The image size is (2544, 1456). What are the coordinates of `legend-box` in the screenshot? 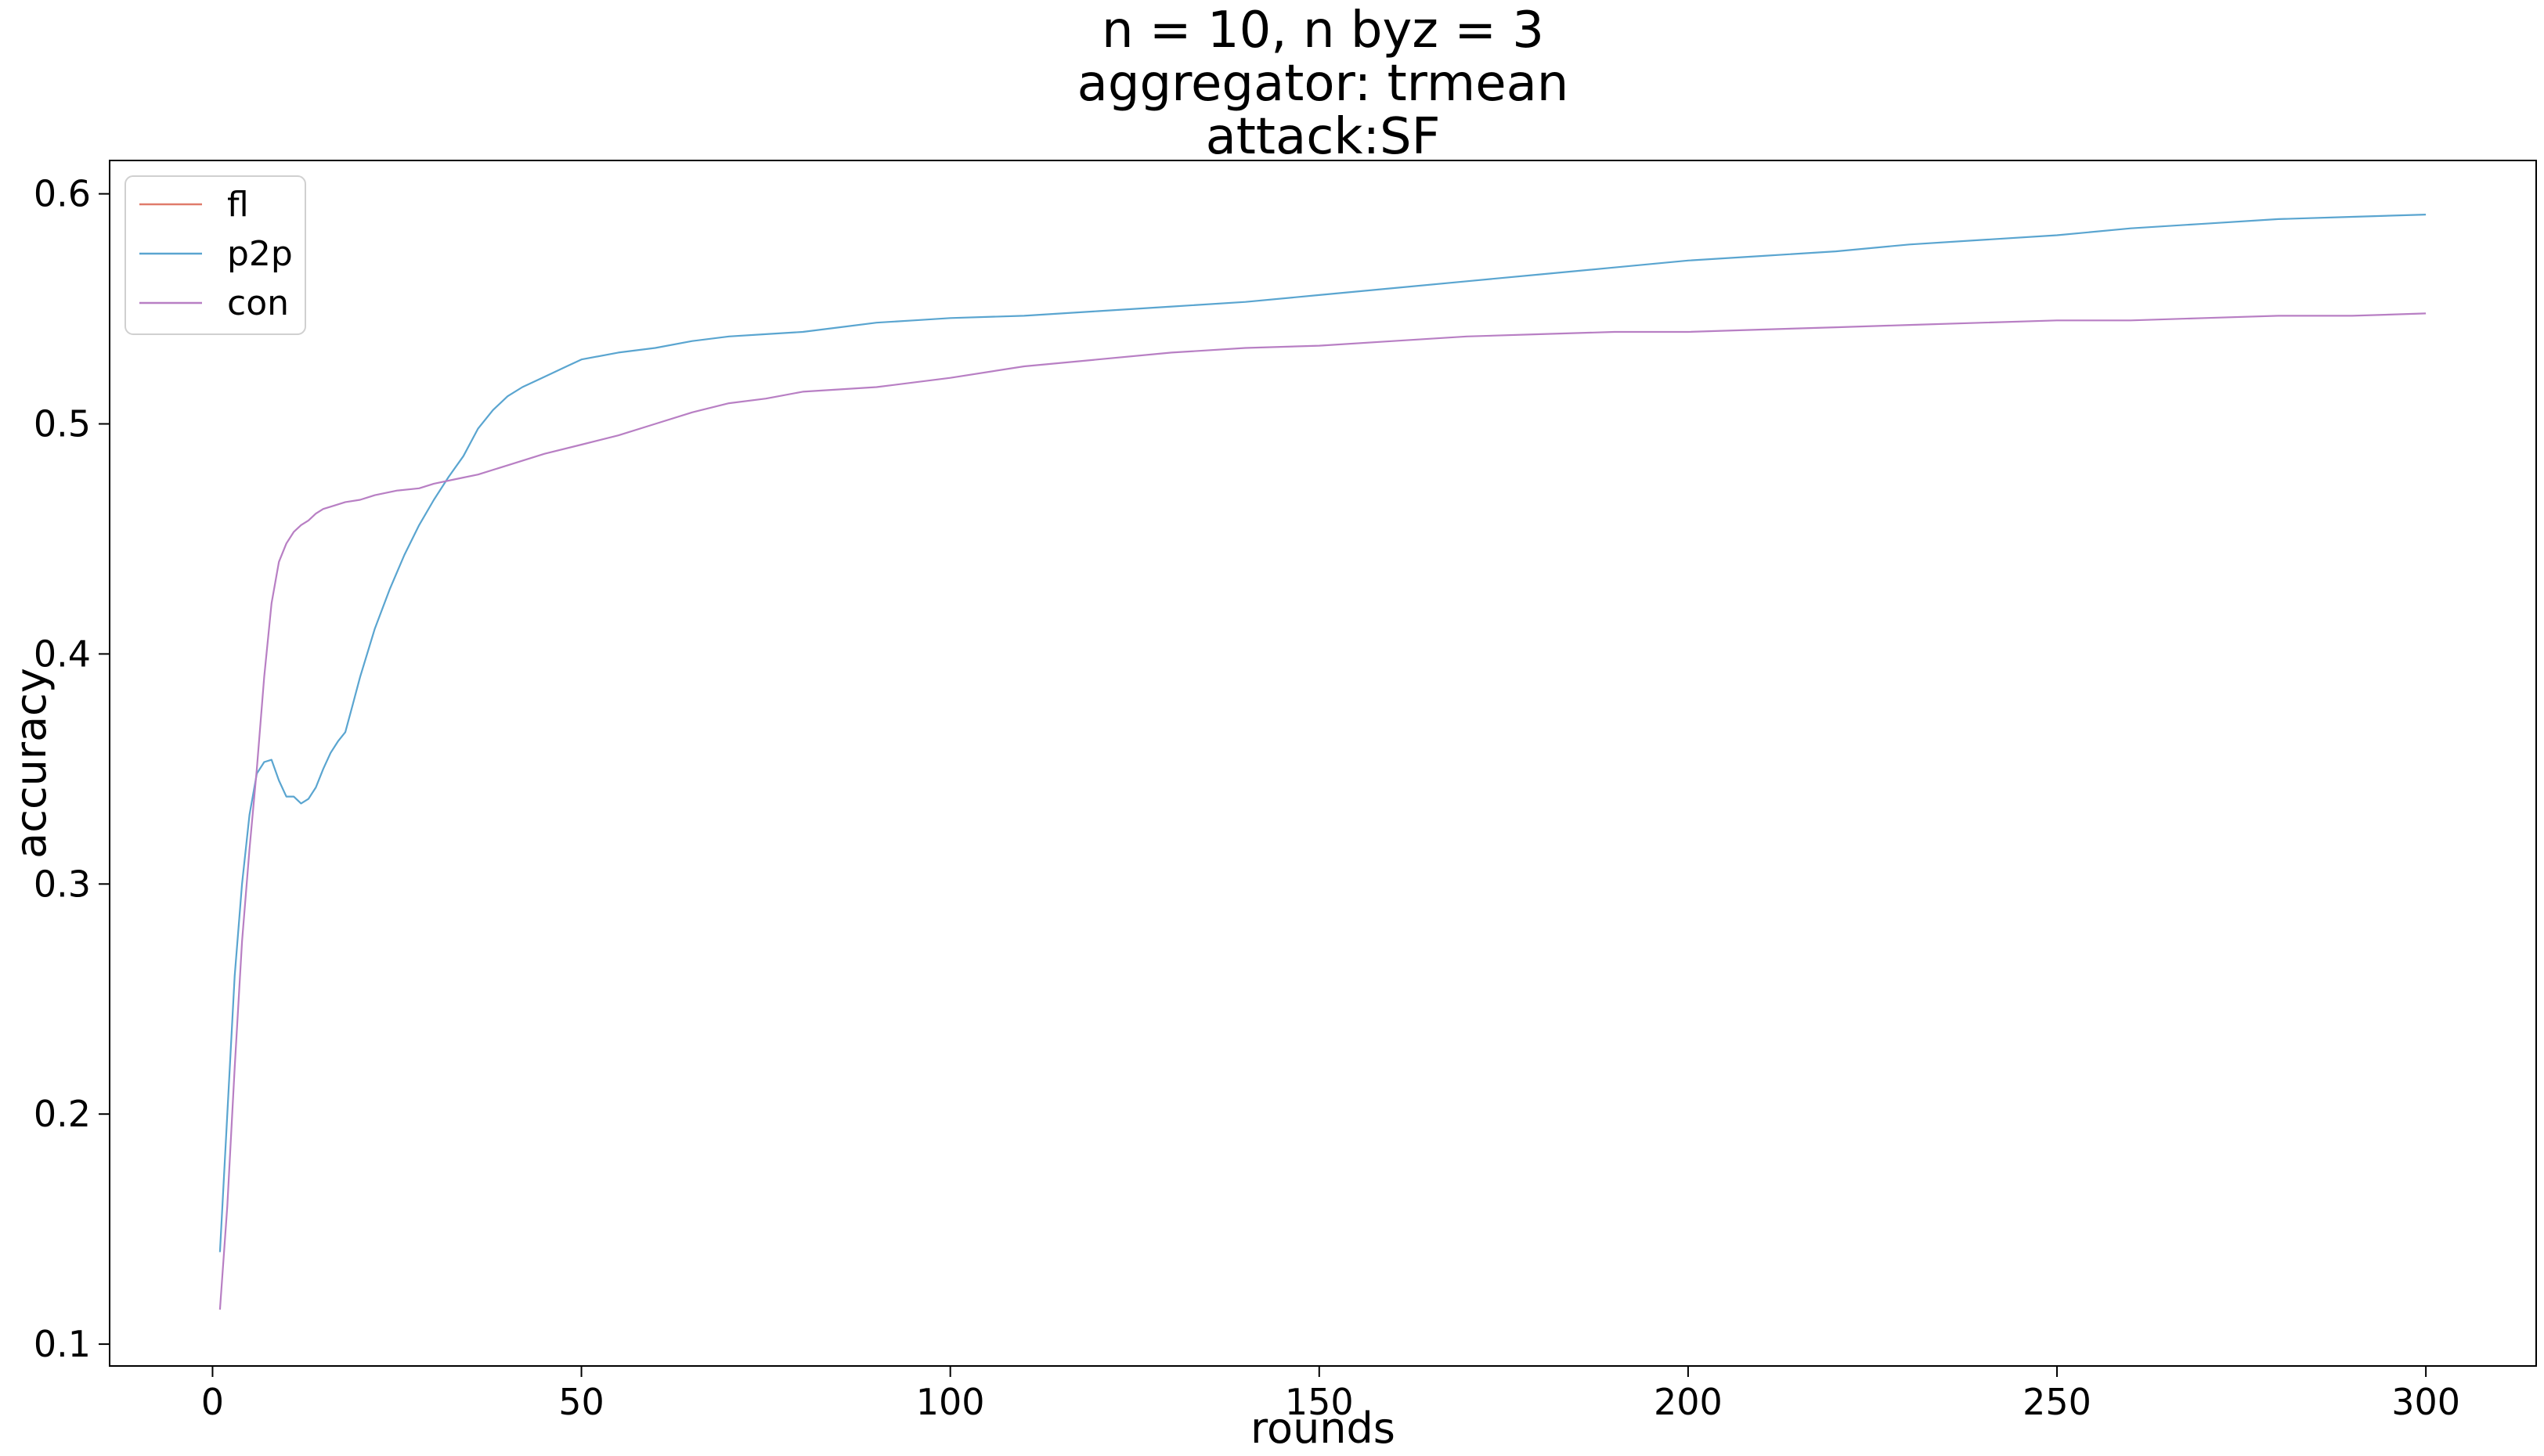 It's located at (215, 255).